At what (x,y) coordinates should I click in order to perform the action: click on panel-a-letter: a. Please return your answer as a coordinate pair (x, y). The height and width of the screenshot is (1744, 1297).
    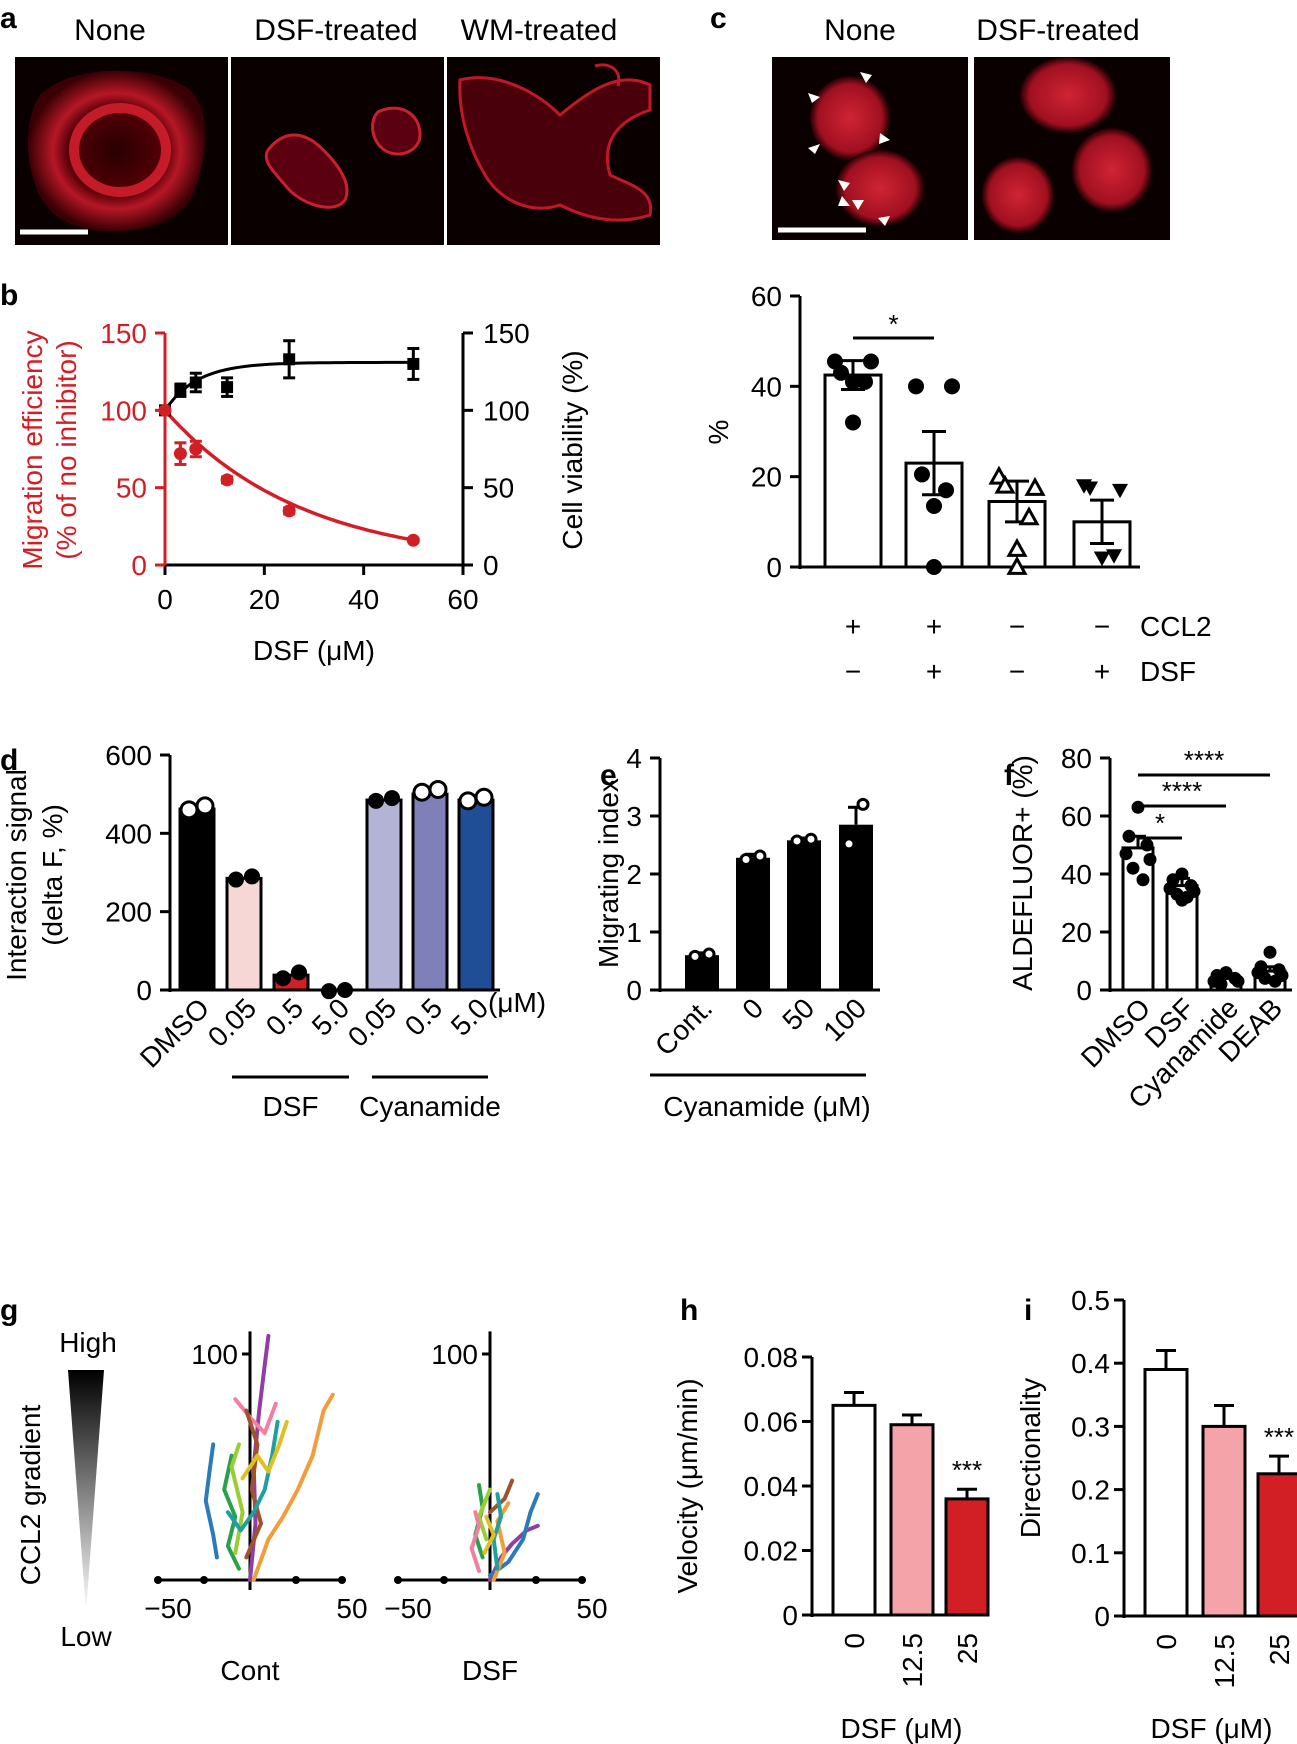
    Looking at the image, I should click on (8, 18).